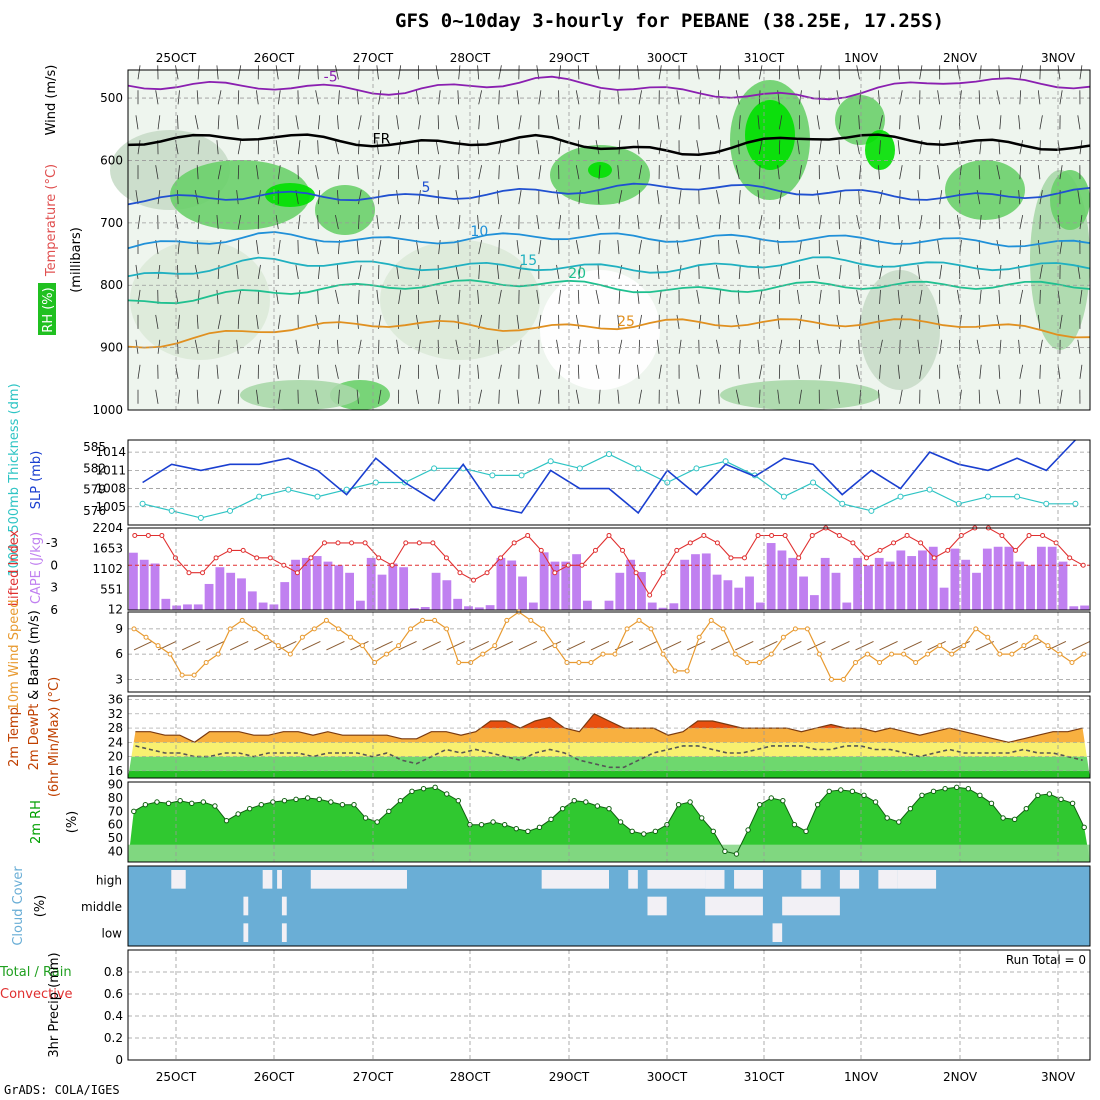 Image resolution: width=1100 pixels, height=1100 pixels. What do you see at coordinates (609, 853) in the screenshot?
I see `rh-low-band` at bounding box center [609, 853].